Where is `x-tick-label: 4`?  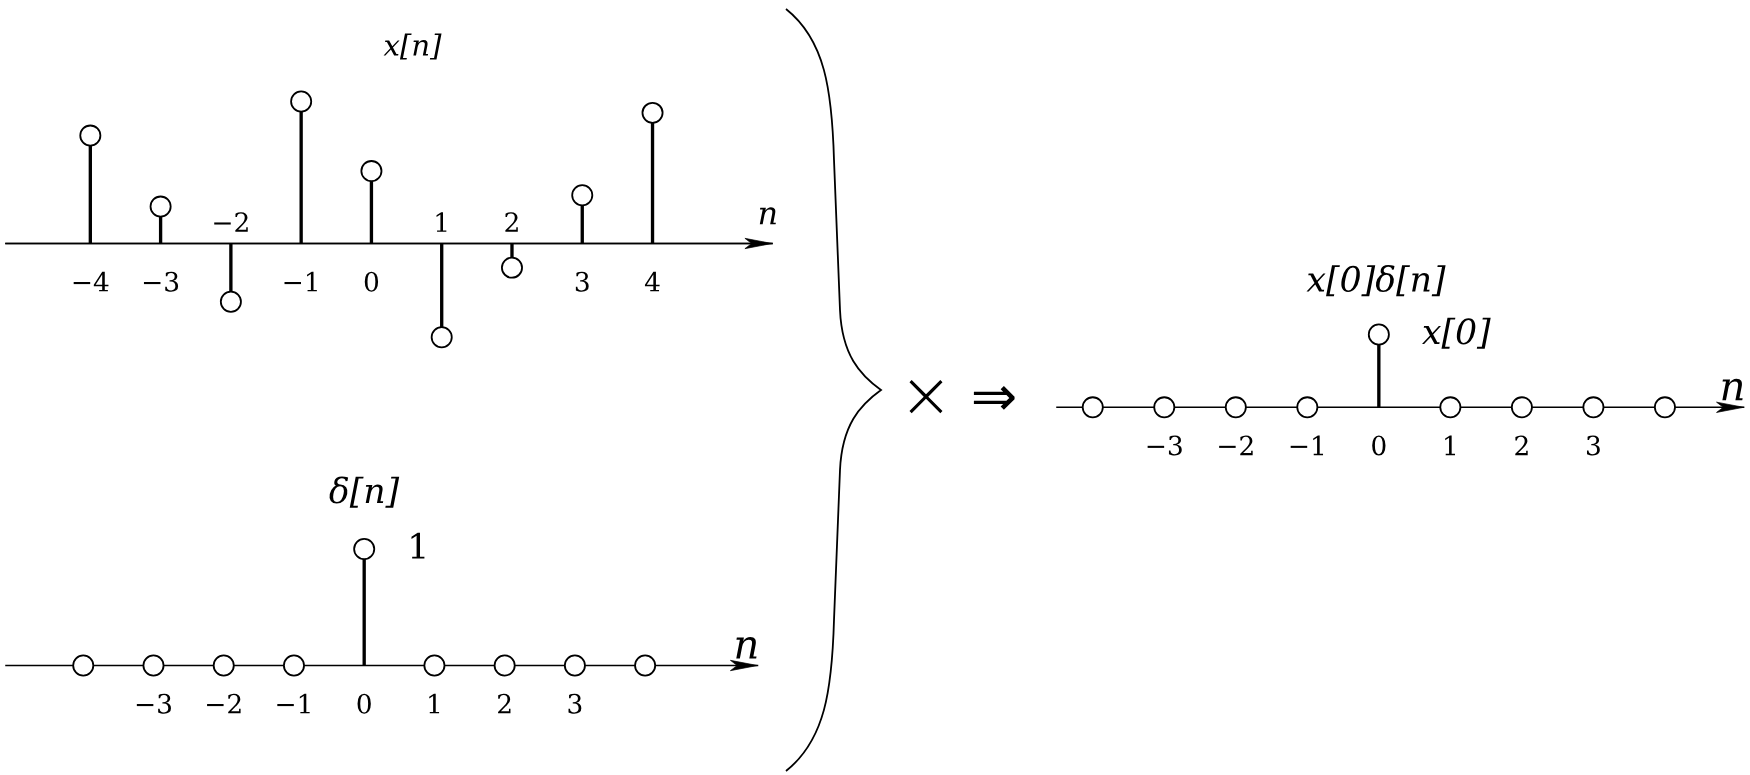 x-tick-label: 4 is located at coordinates (652, 281).